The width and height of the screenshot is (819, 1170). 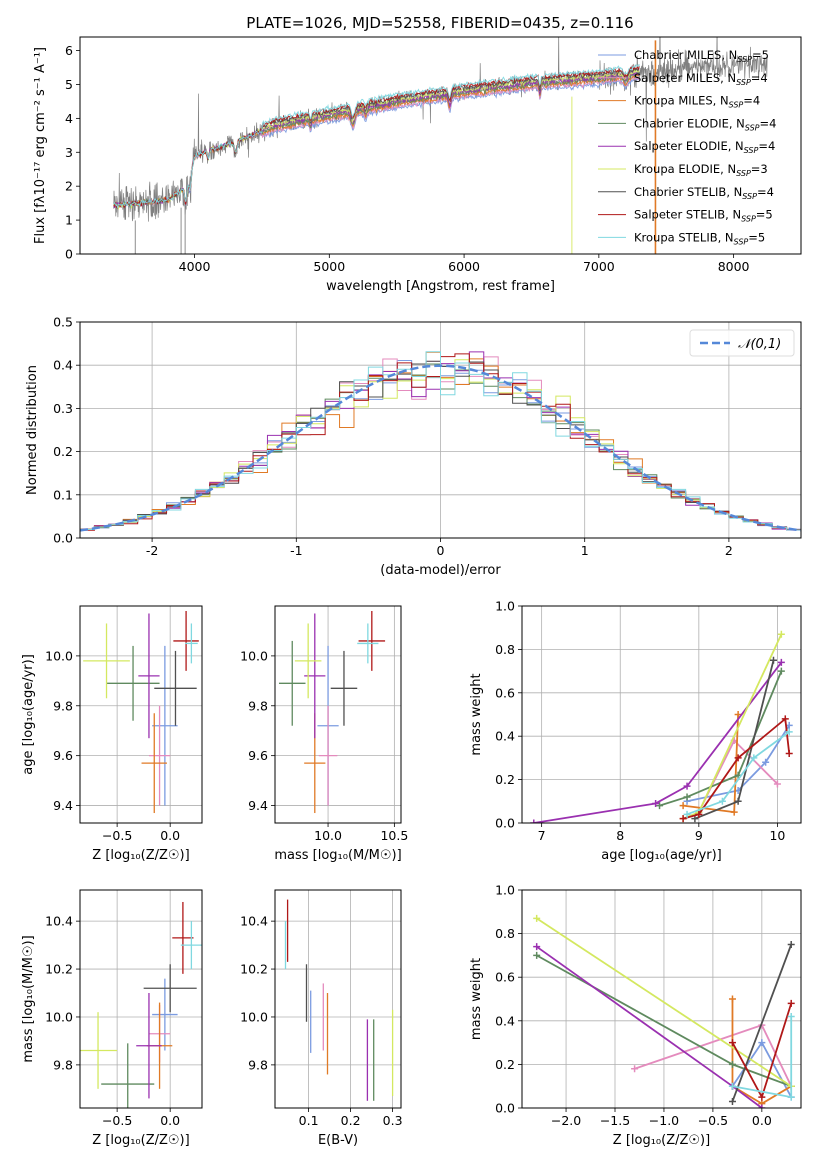 I want to click on y-tick-label: 1.0, so click(x=505, y=606).